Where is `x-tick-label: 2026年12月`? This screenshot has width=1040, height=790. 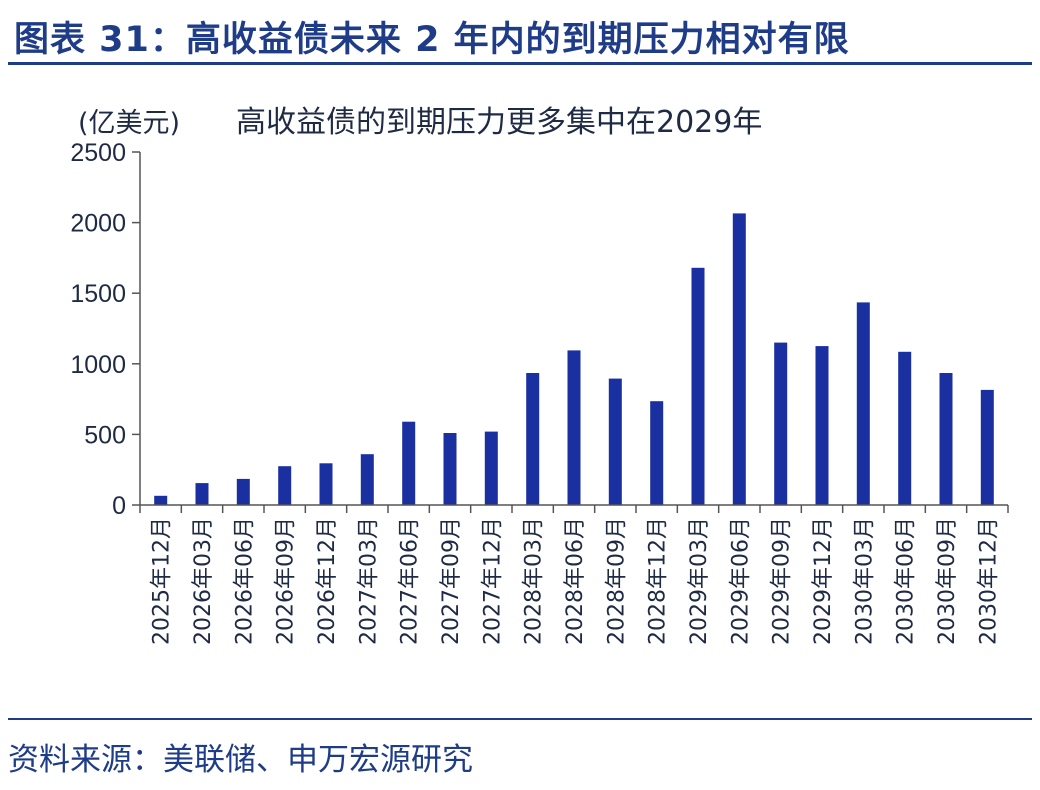
x-tick-label: 2026年12月 is located at coordinates (327, 581).